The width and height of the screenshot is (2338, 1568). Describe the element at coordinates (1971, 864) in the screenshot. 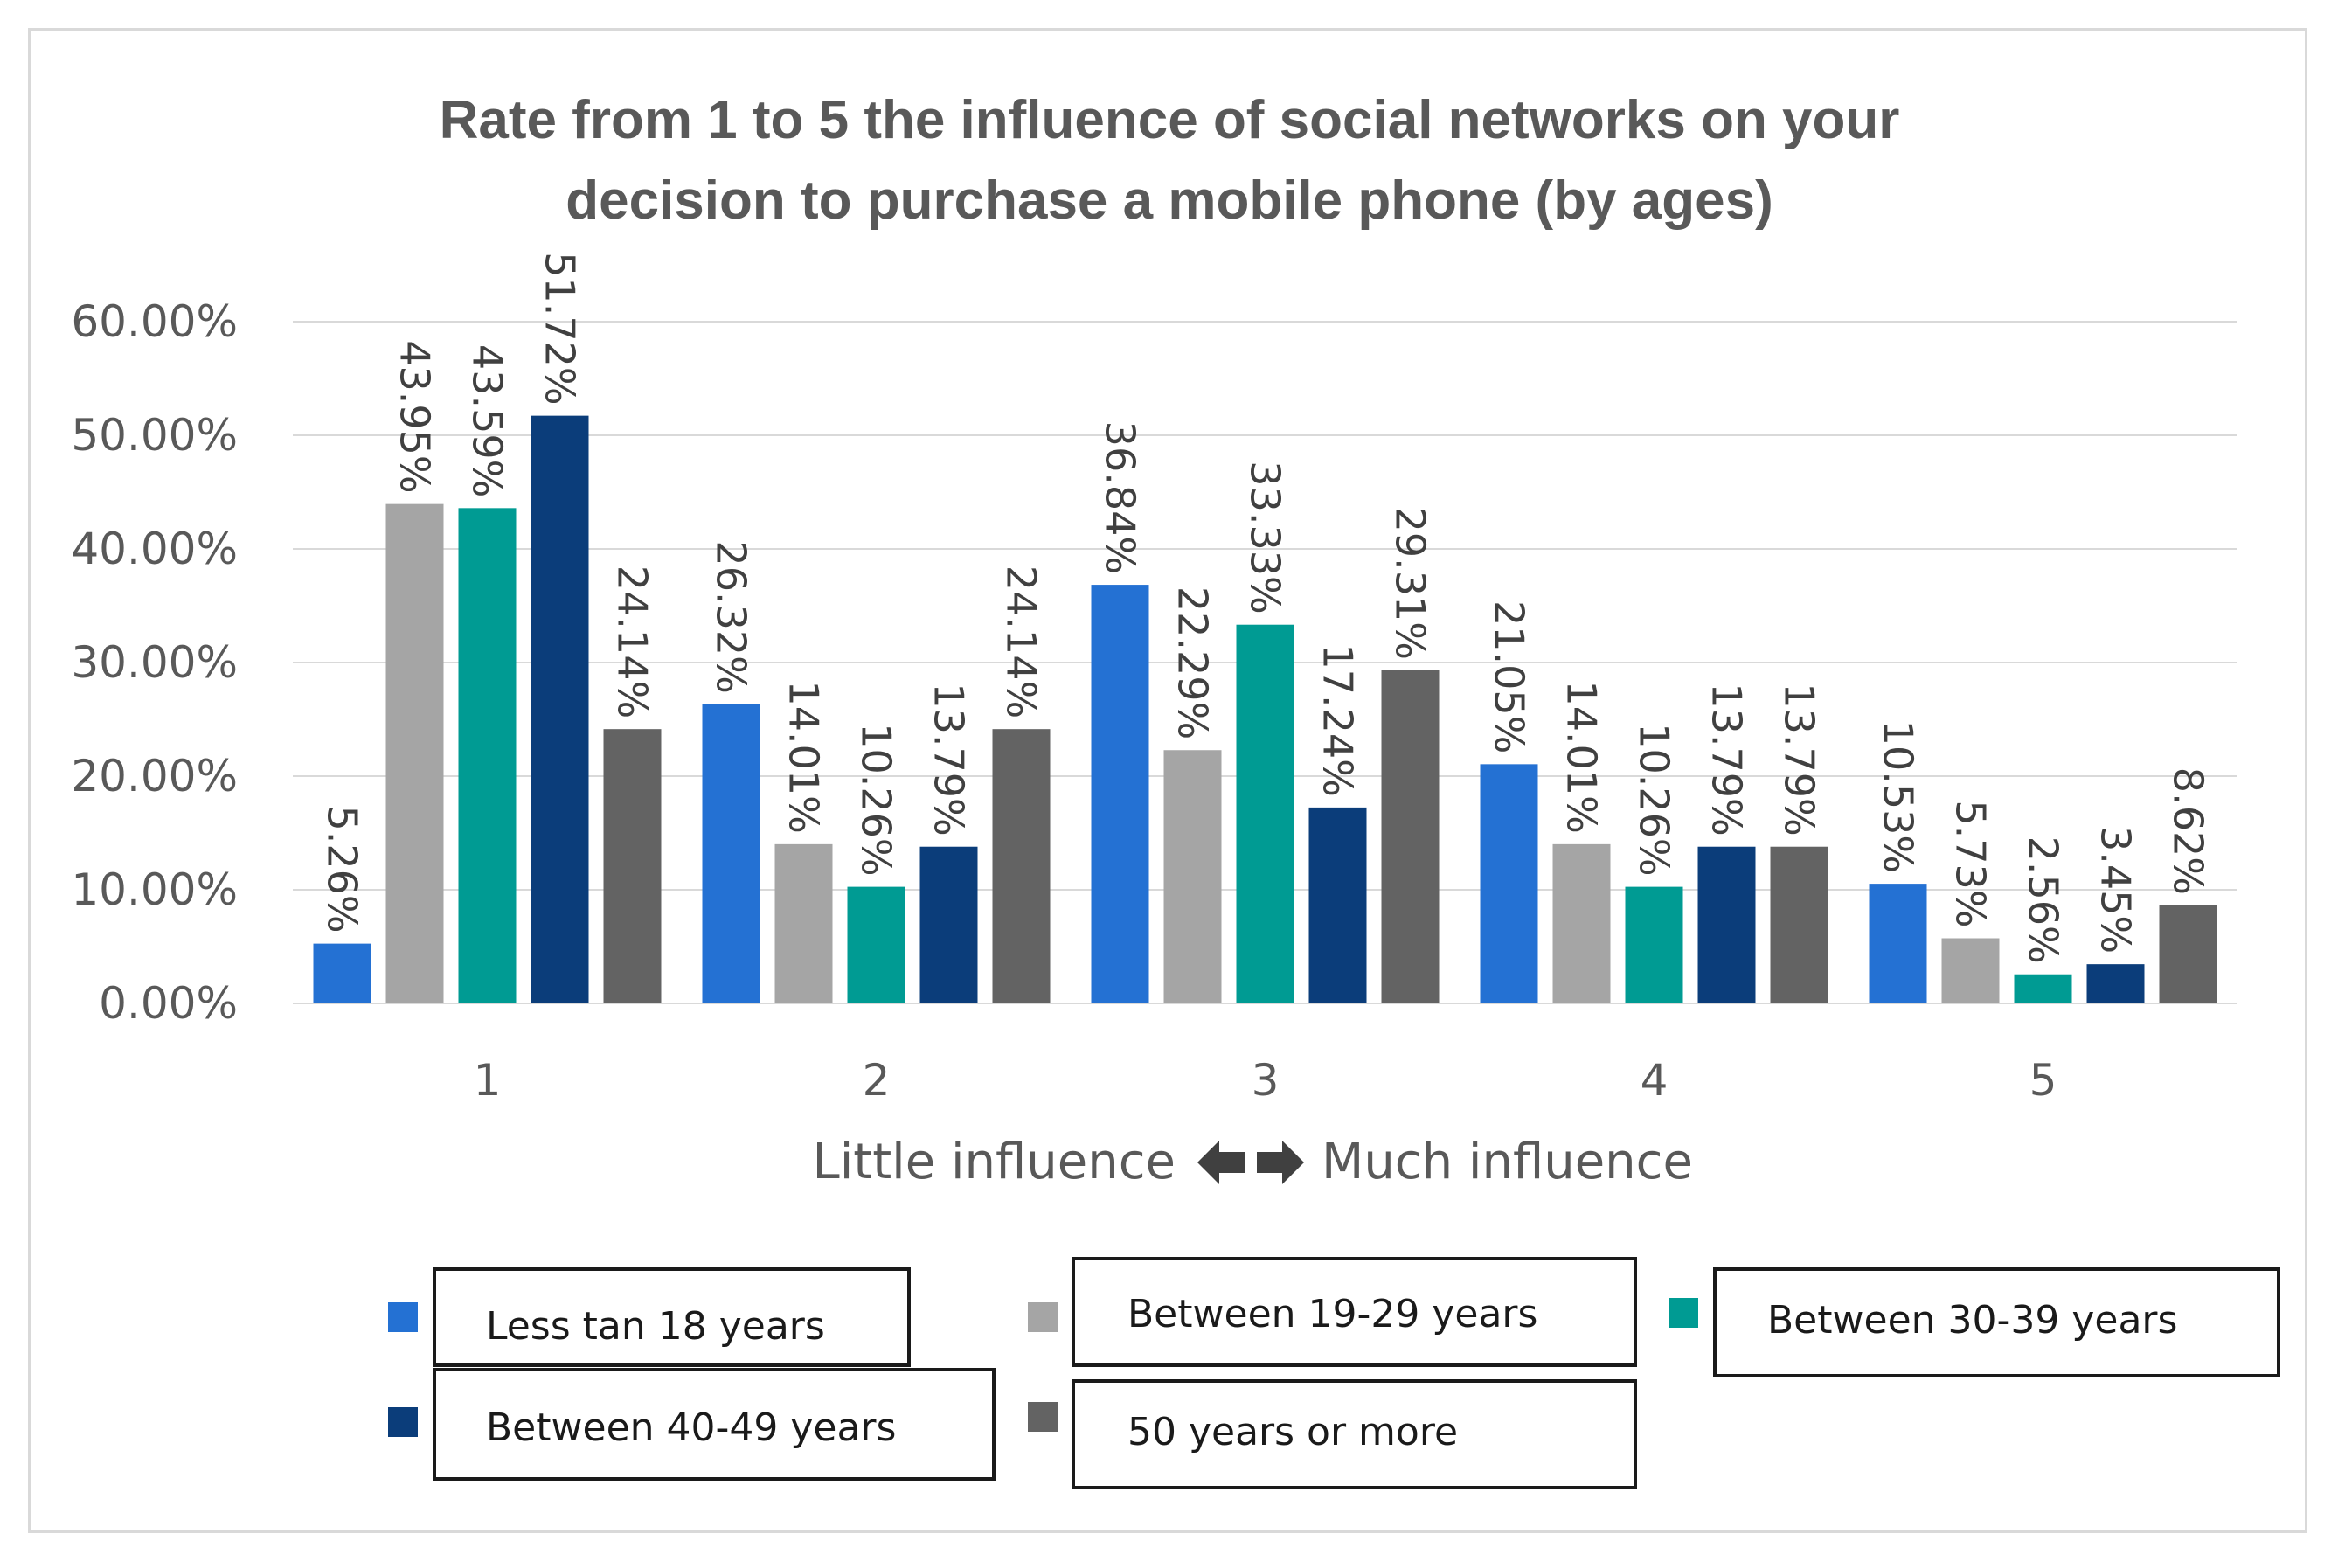

I see `data-label: 5.73%` at that location.